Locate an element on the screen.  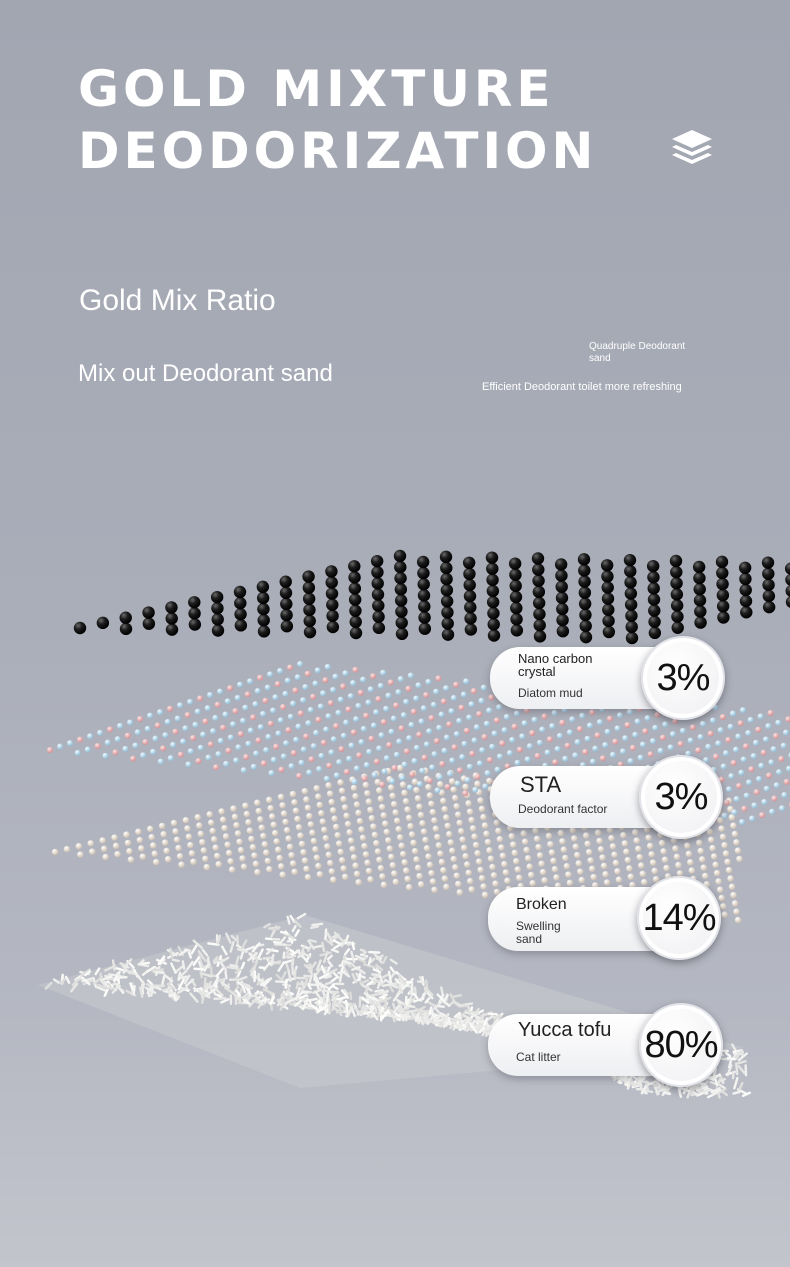
component-detail: Cat litter is located at coordinates (538, 1057).